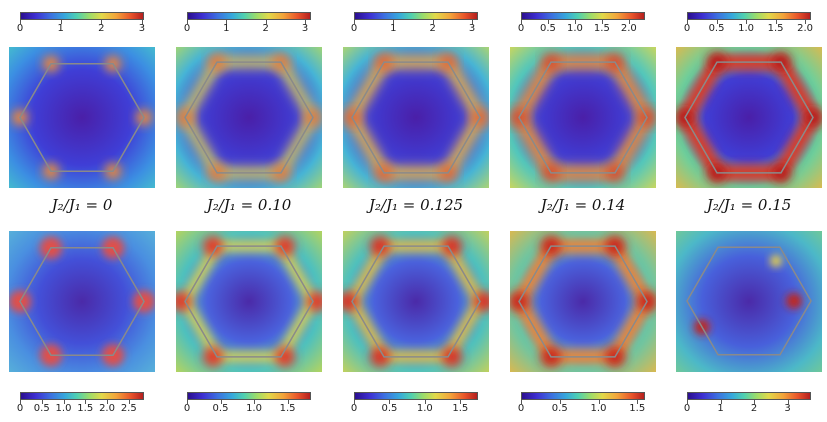  Describe the element at coordinates (107, 408) in the screenshot. I see `bottom-colorbar-tick-label: 2.0` at that location.